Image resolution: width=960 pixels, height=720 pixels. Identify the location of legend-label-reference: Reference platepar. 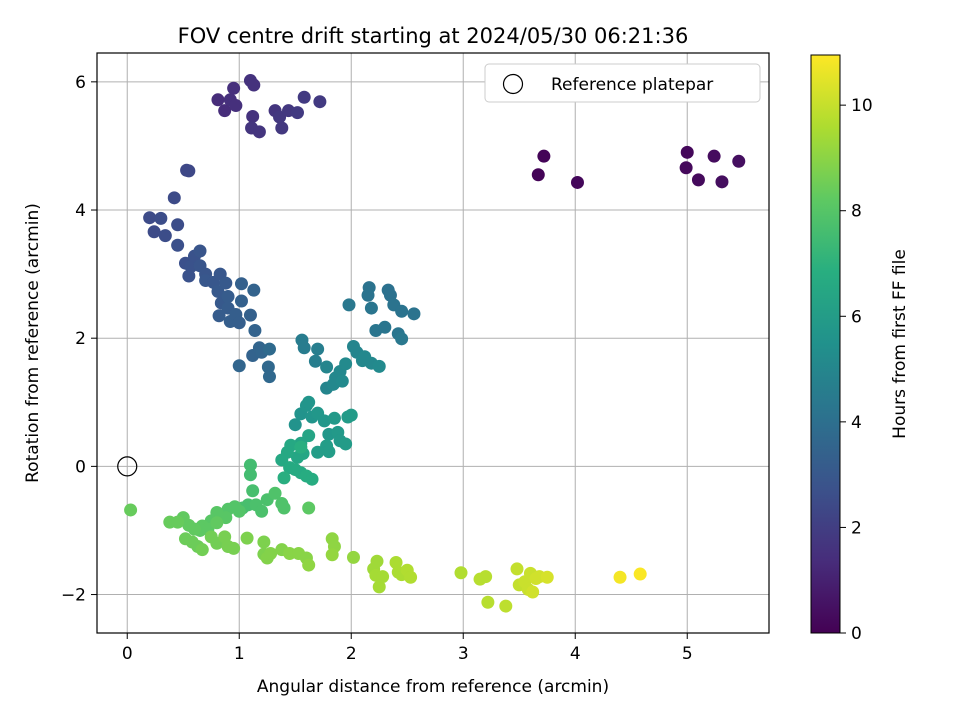
(632, 85).